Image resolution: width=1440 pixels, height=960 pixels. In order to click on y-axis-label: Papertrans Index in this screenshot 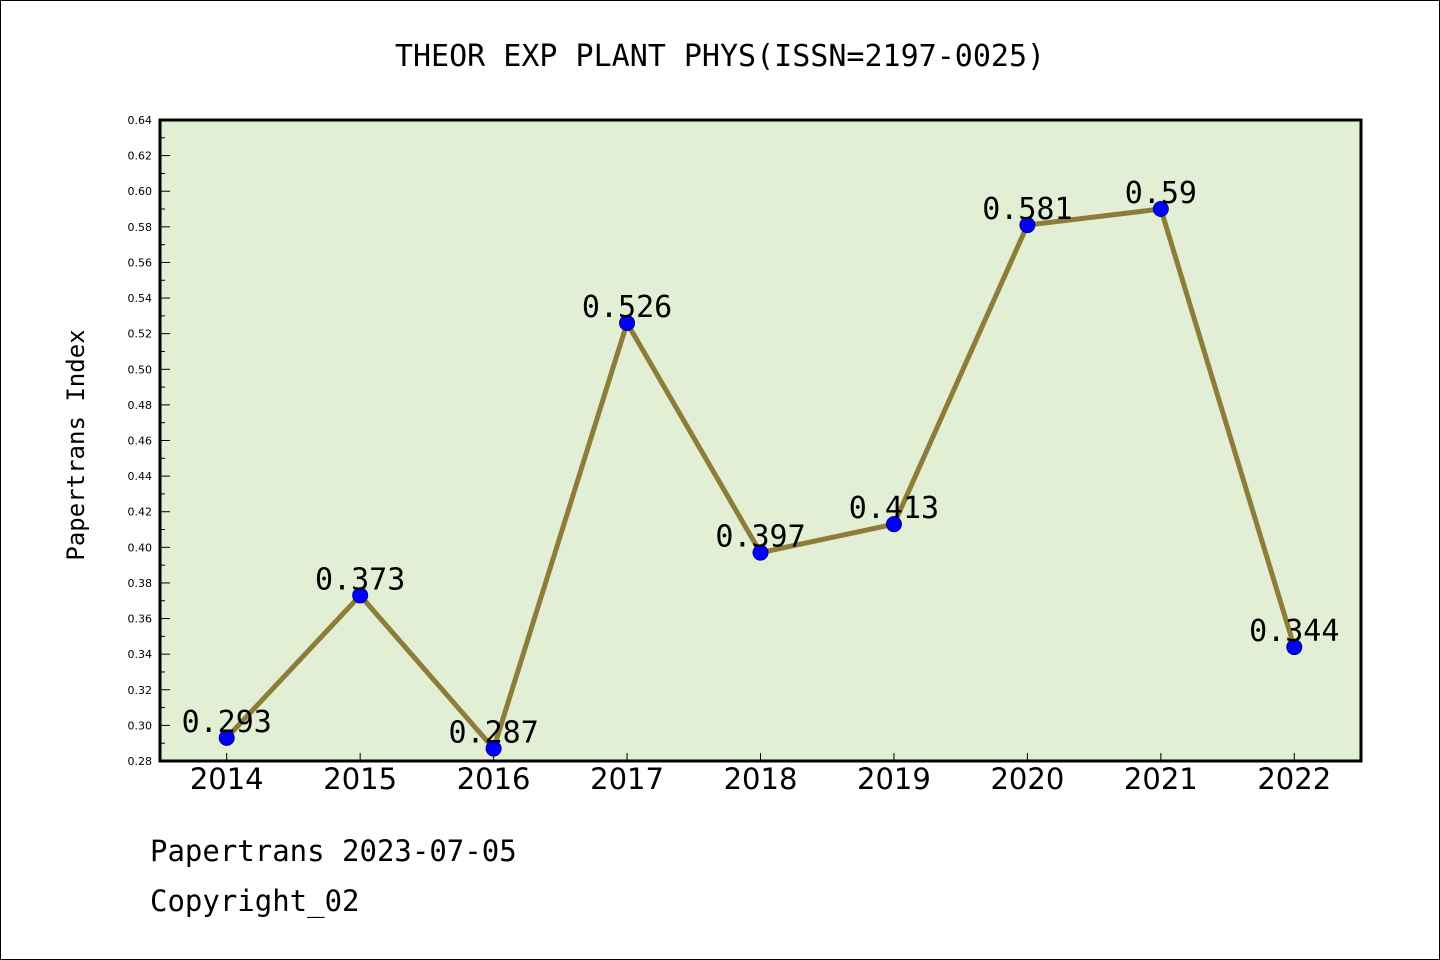, I will do `click(76, 444)`.